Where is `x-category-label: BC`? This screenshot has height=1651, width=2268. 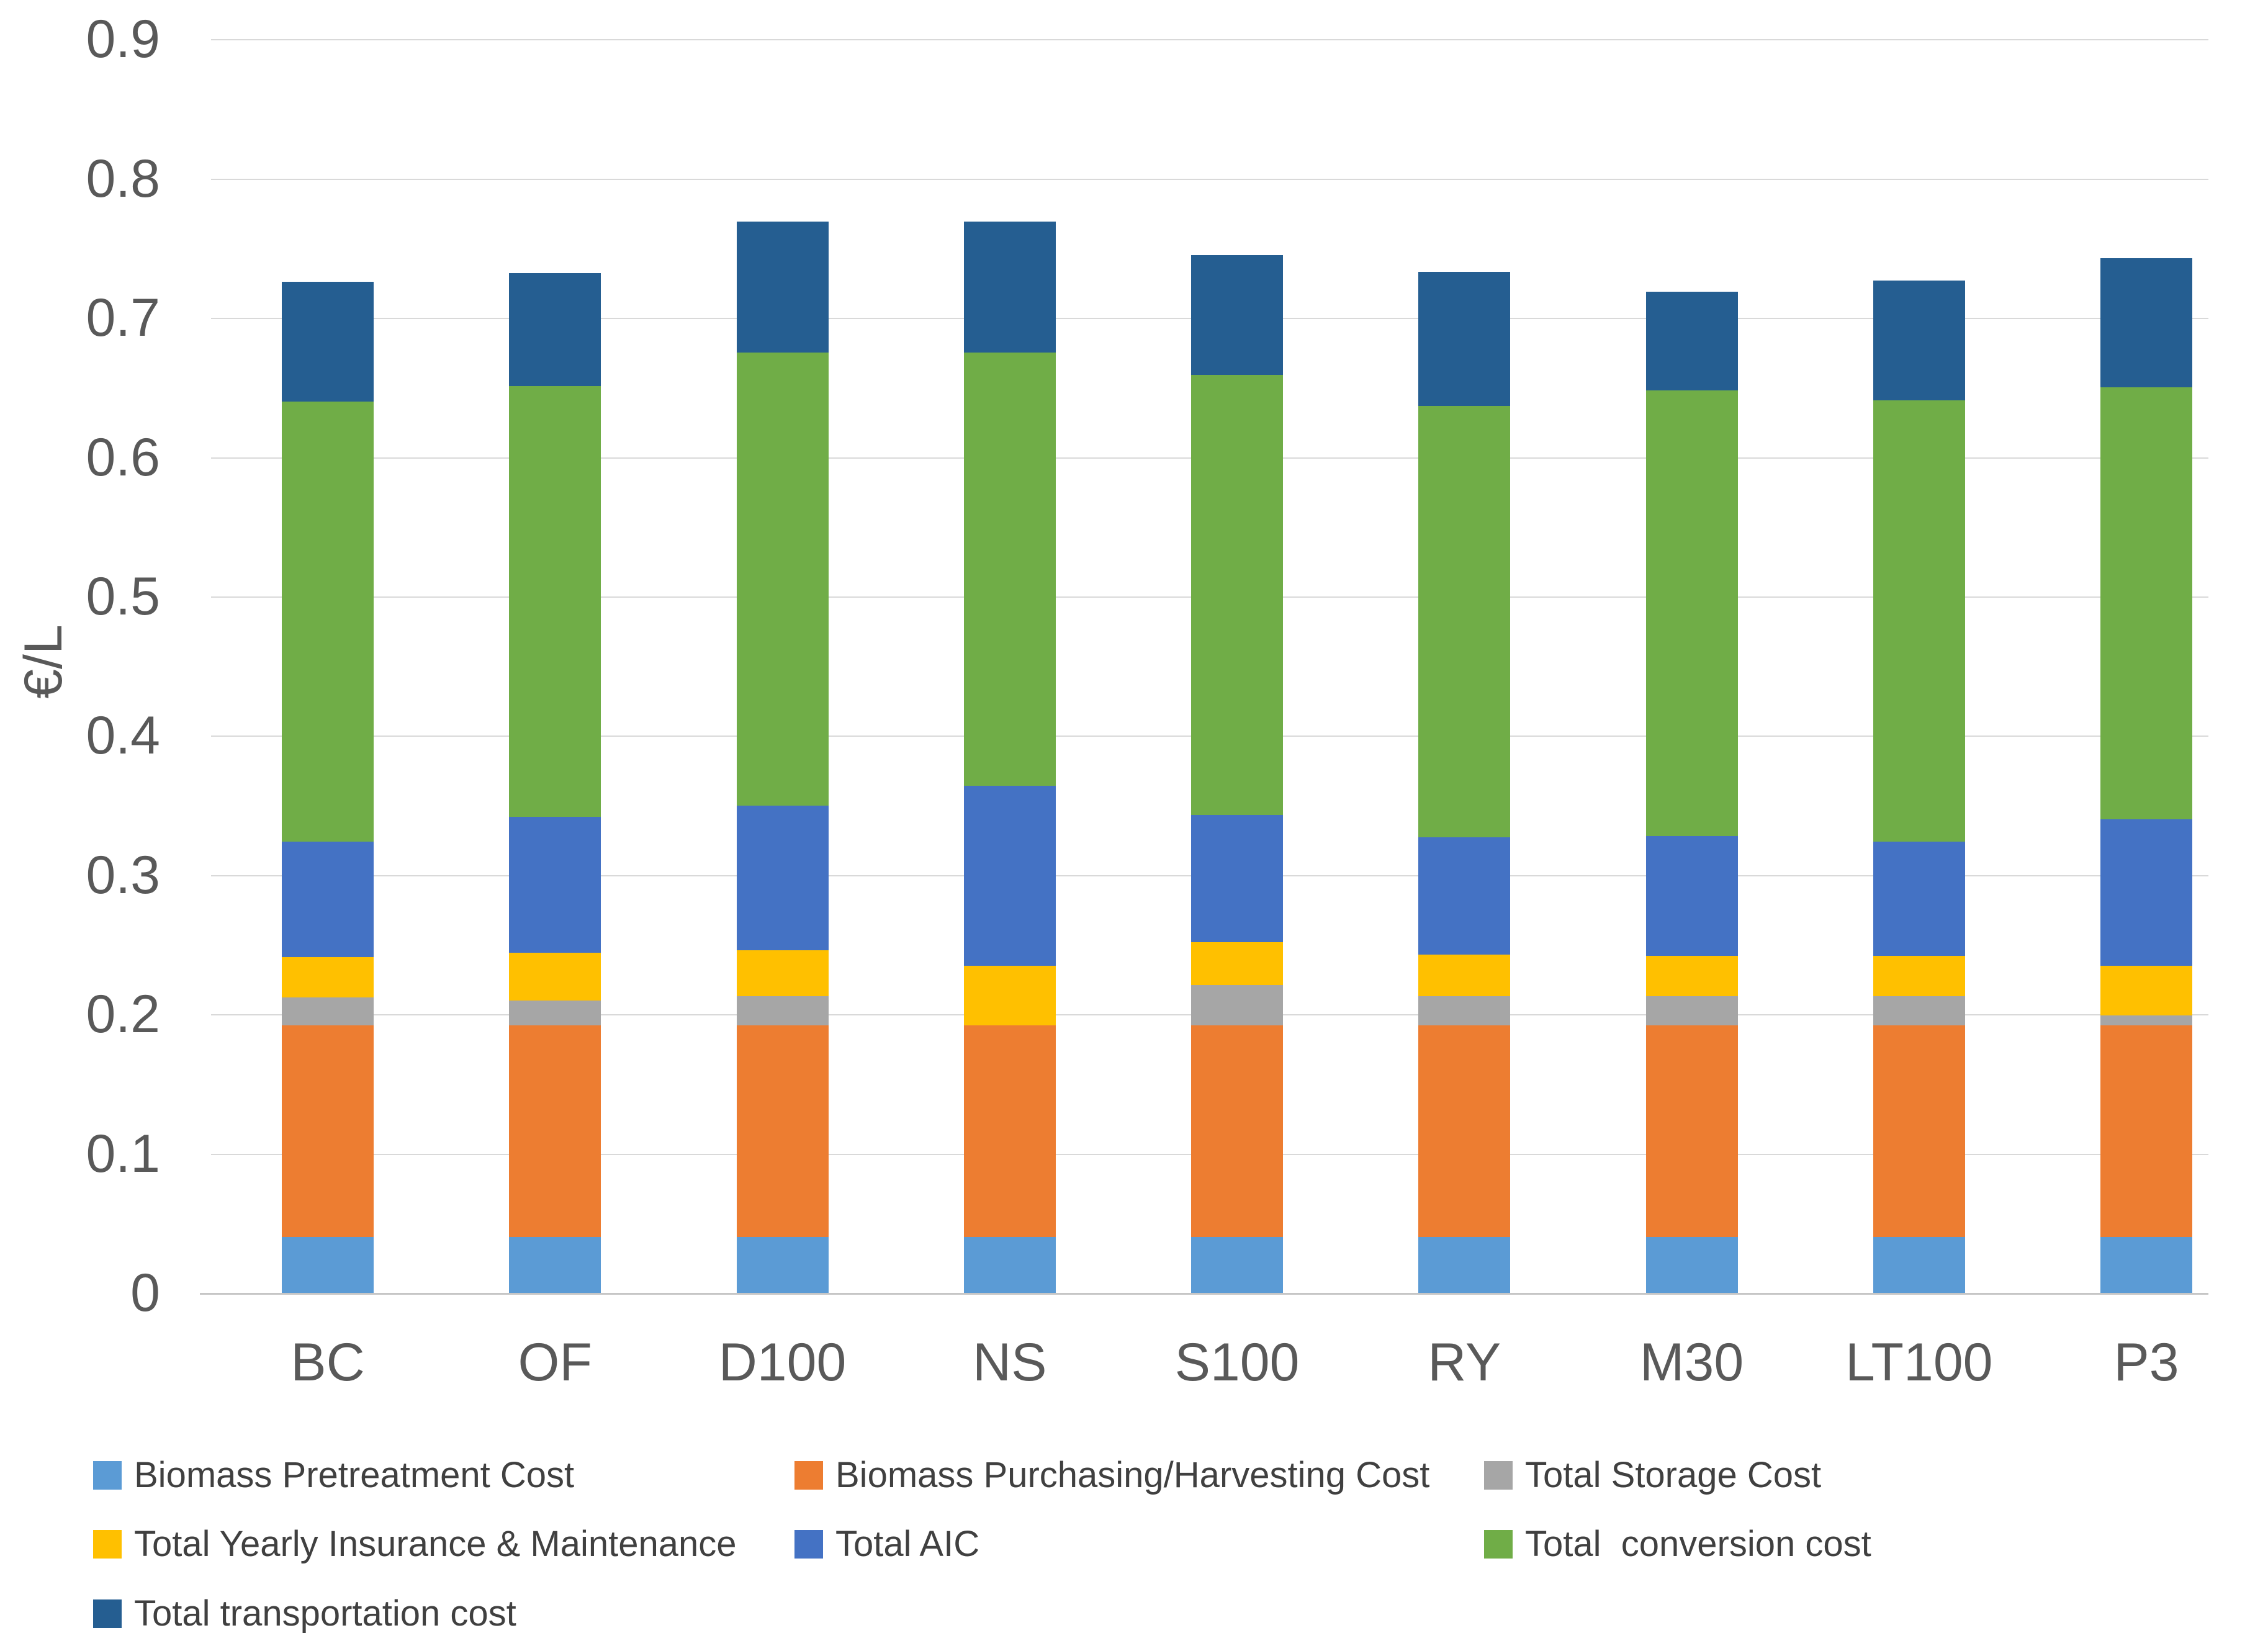
x-category-label: BC is located at coordinates (327, 1362).